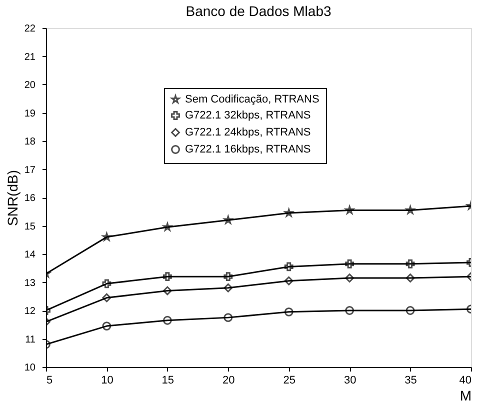  What do you see at coordinates (30, 340) in the screenshot?
I see `y-tick-label: 11` at bounding box center [30, 340].